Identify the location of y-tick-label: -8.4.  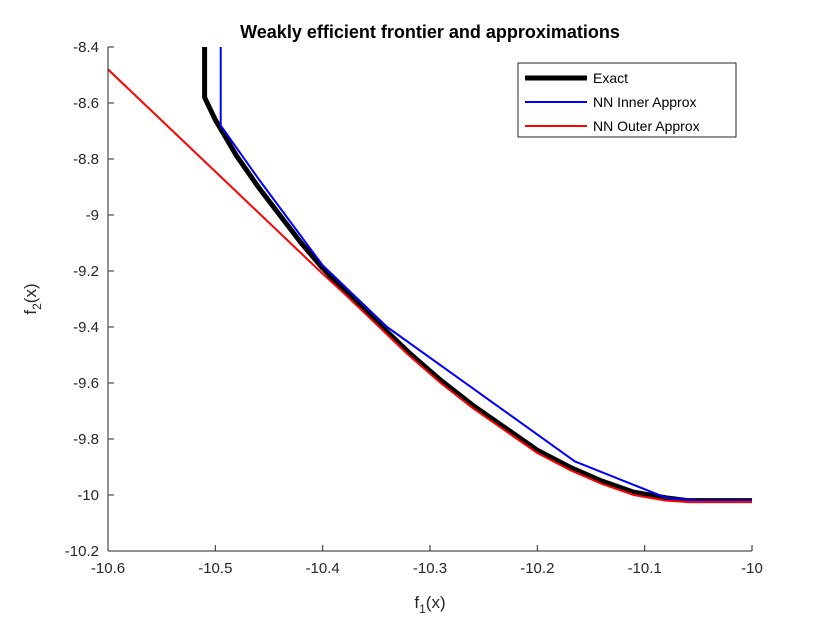
(86, 47).